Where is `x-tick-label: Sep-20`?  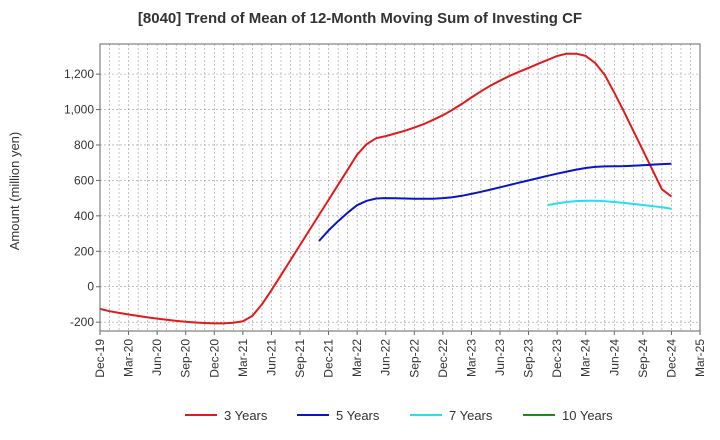 x-tick-label: Sep-20 is located at coordinates (186, 358).